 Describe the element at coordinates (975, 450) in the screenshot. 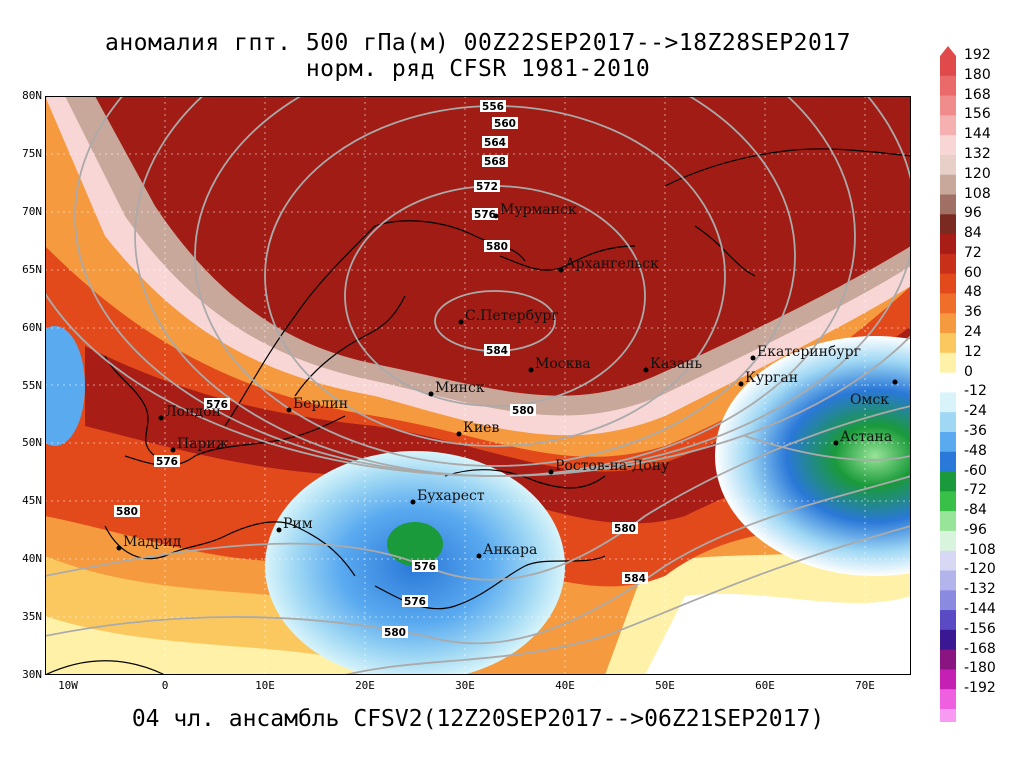

I see `legend-label: -48` at that location.